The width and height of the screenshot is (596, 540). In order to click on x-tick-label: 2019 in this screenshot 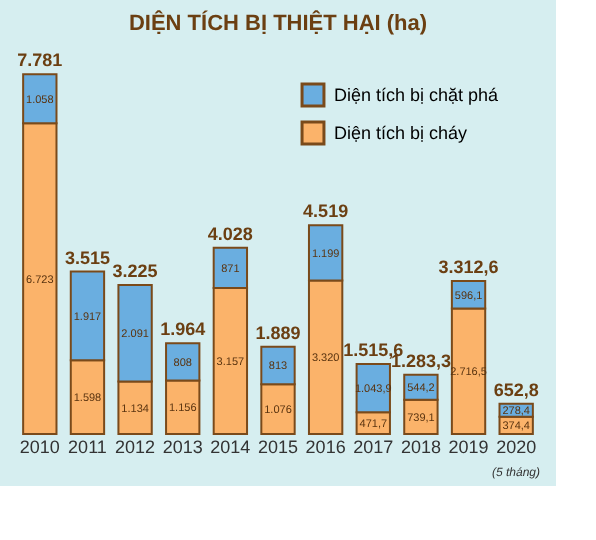, I will do `click(468, 447)`.